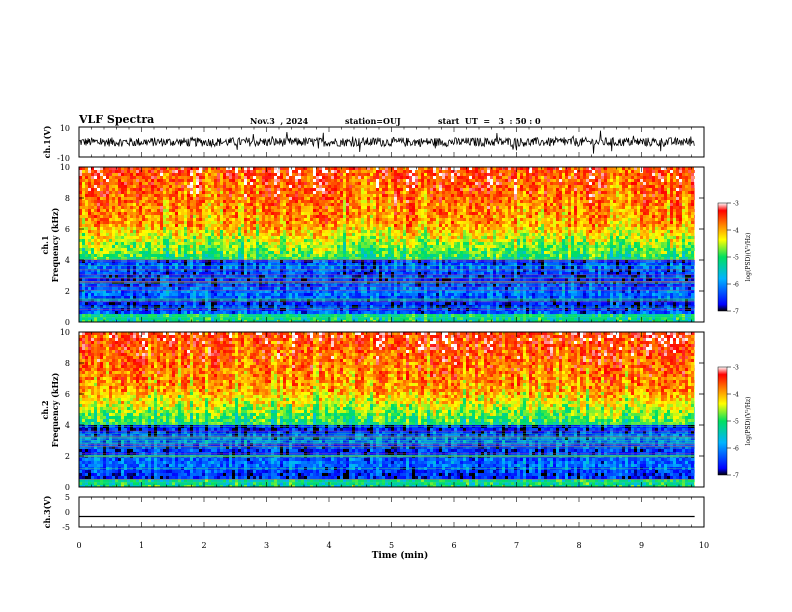  Describe the element at coordinates (55, 244) in the screenshot. I see `ch1-spectrogram-ylabel-2: Frequency (kHz)` at that location.